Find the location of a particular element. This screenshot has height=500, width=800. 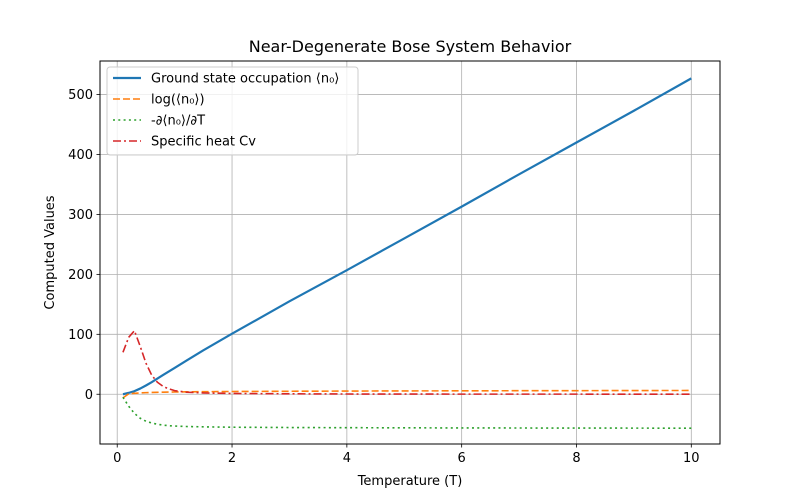

x-tick-label: 4 is located at coordinates (347, 458).